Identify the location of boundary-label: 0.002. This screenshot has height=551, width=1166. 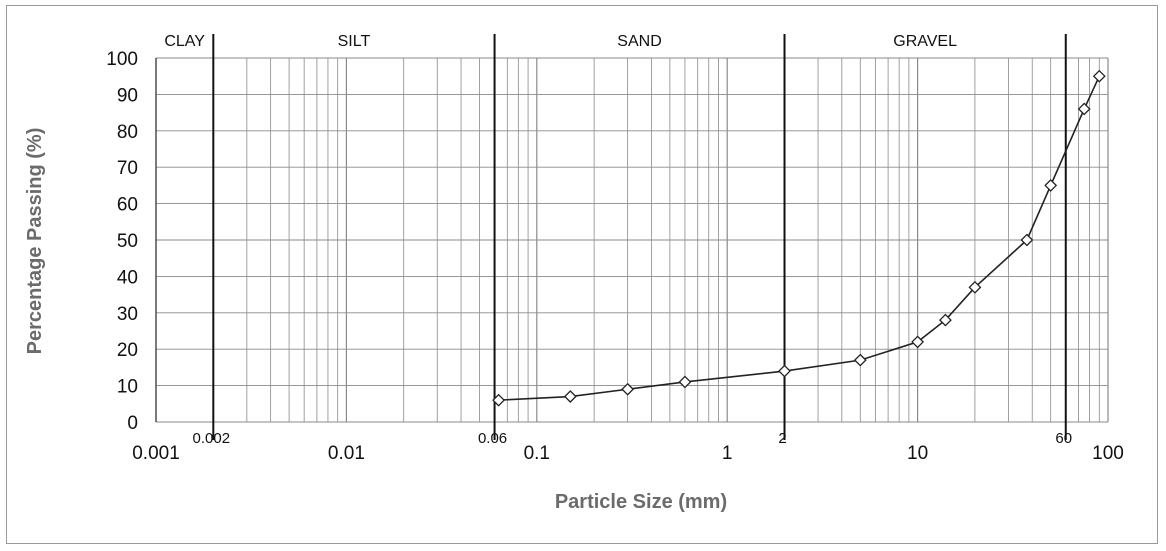
(212, 438).